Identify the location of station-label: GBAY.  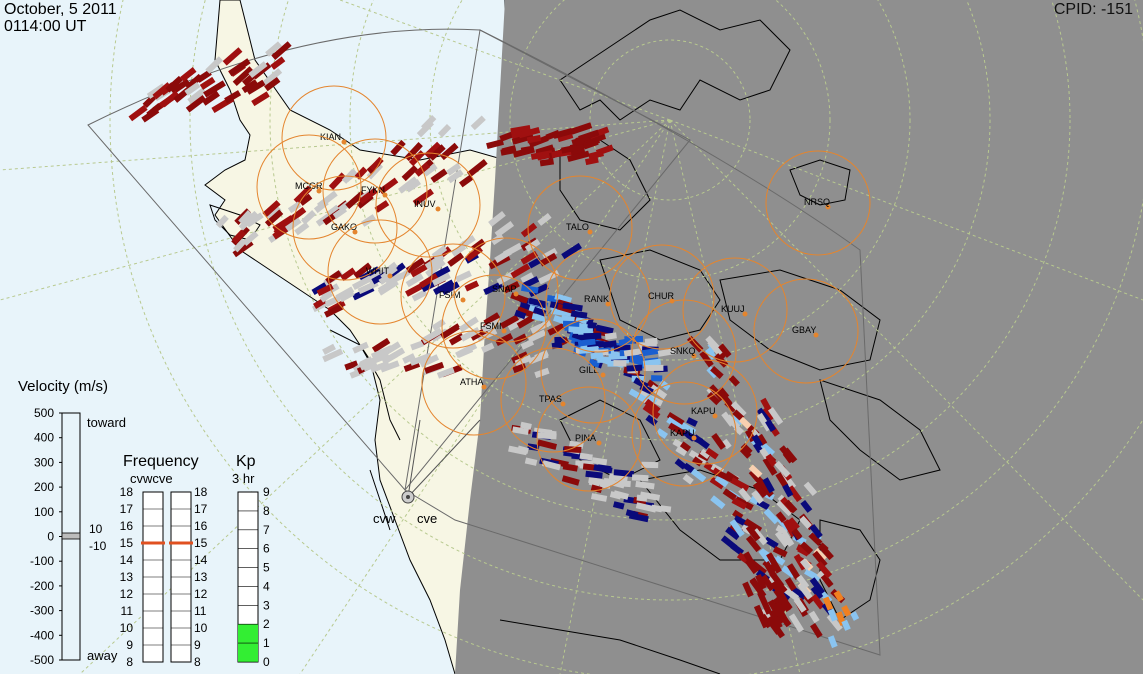
(804, 330).